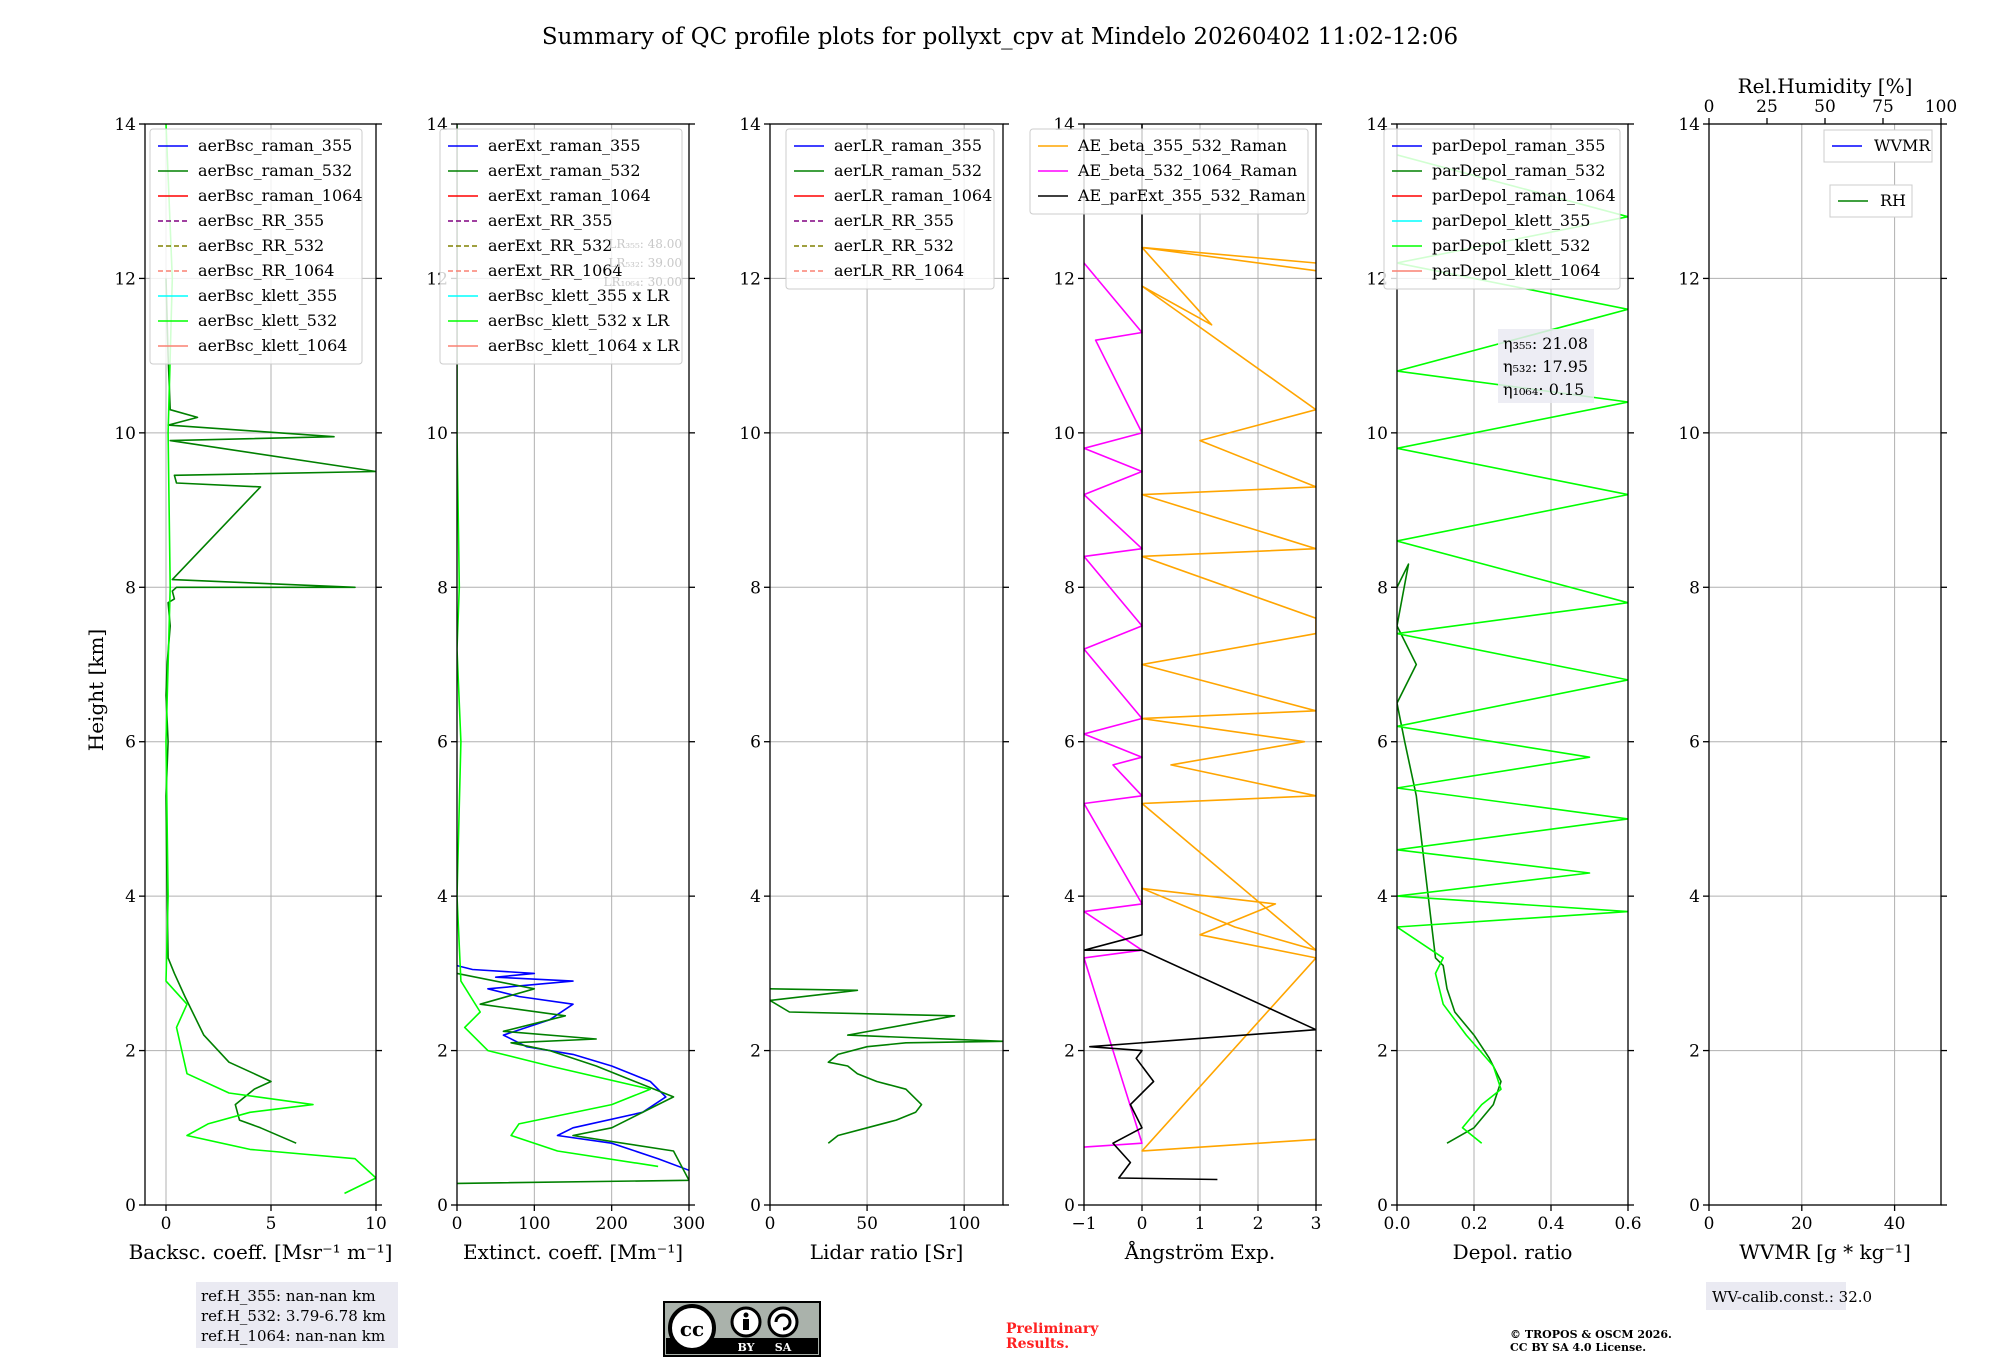 This screenshot has width=2000, height=1360. I want to click on legend-label: aerBsc_RR_532, so click(261, 245).